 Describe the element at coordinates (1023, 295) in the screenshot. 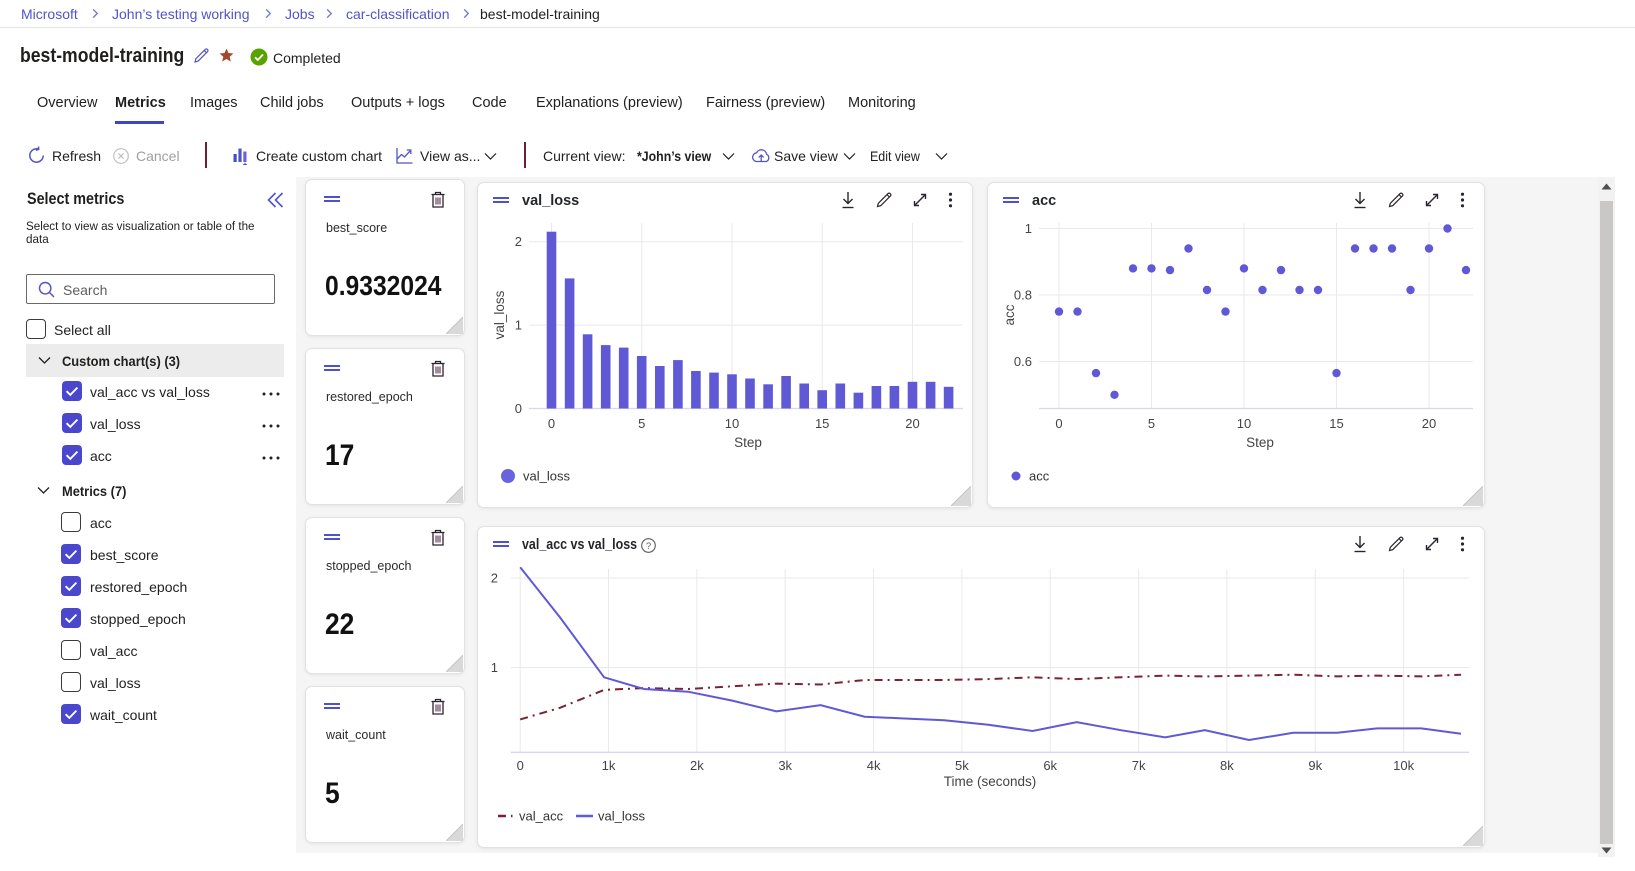

I see `svg-text: 0.8` at that location.